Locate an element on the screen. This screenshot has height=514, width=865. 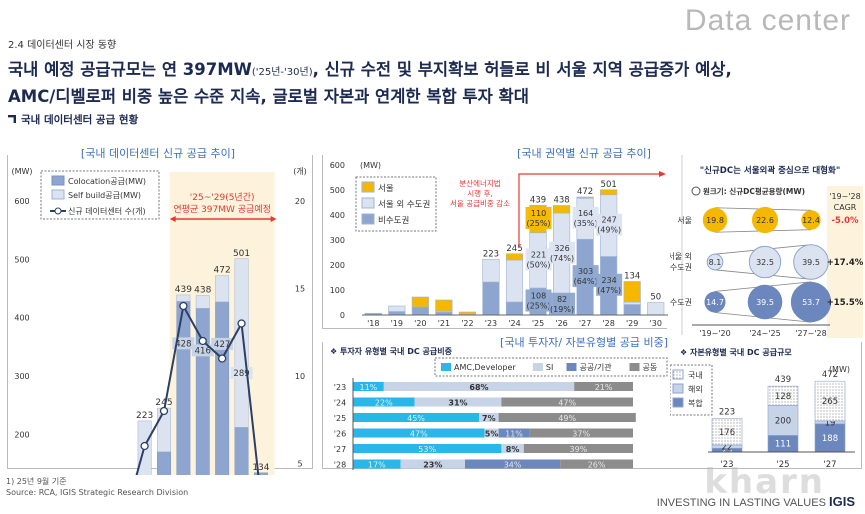
chart-title: [국내 데이터센터 신규 공급 추이] is located at coordinates (158, 153).